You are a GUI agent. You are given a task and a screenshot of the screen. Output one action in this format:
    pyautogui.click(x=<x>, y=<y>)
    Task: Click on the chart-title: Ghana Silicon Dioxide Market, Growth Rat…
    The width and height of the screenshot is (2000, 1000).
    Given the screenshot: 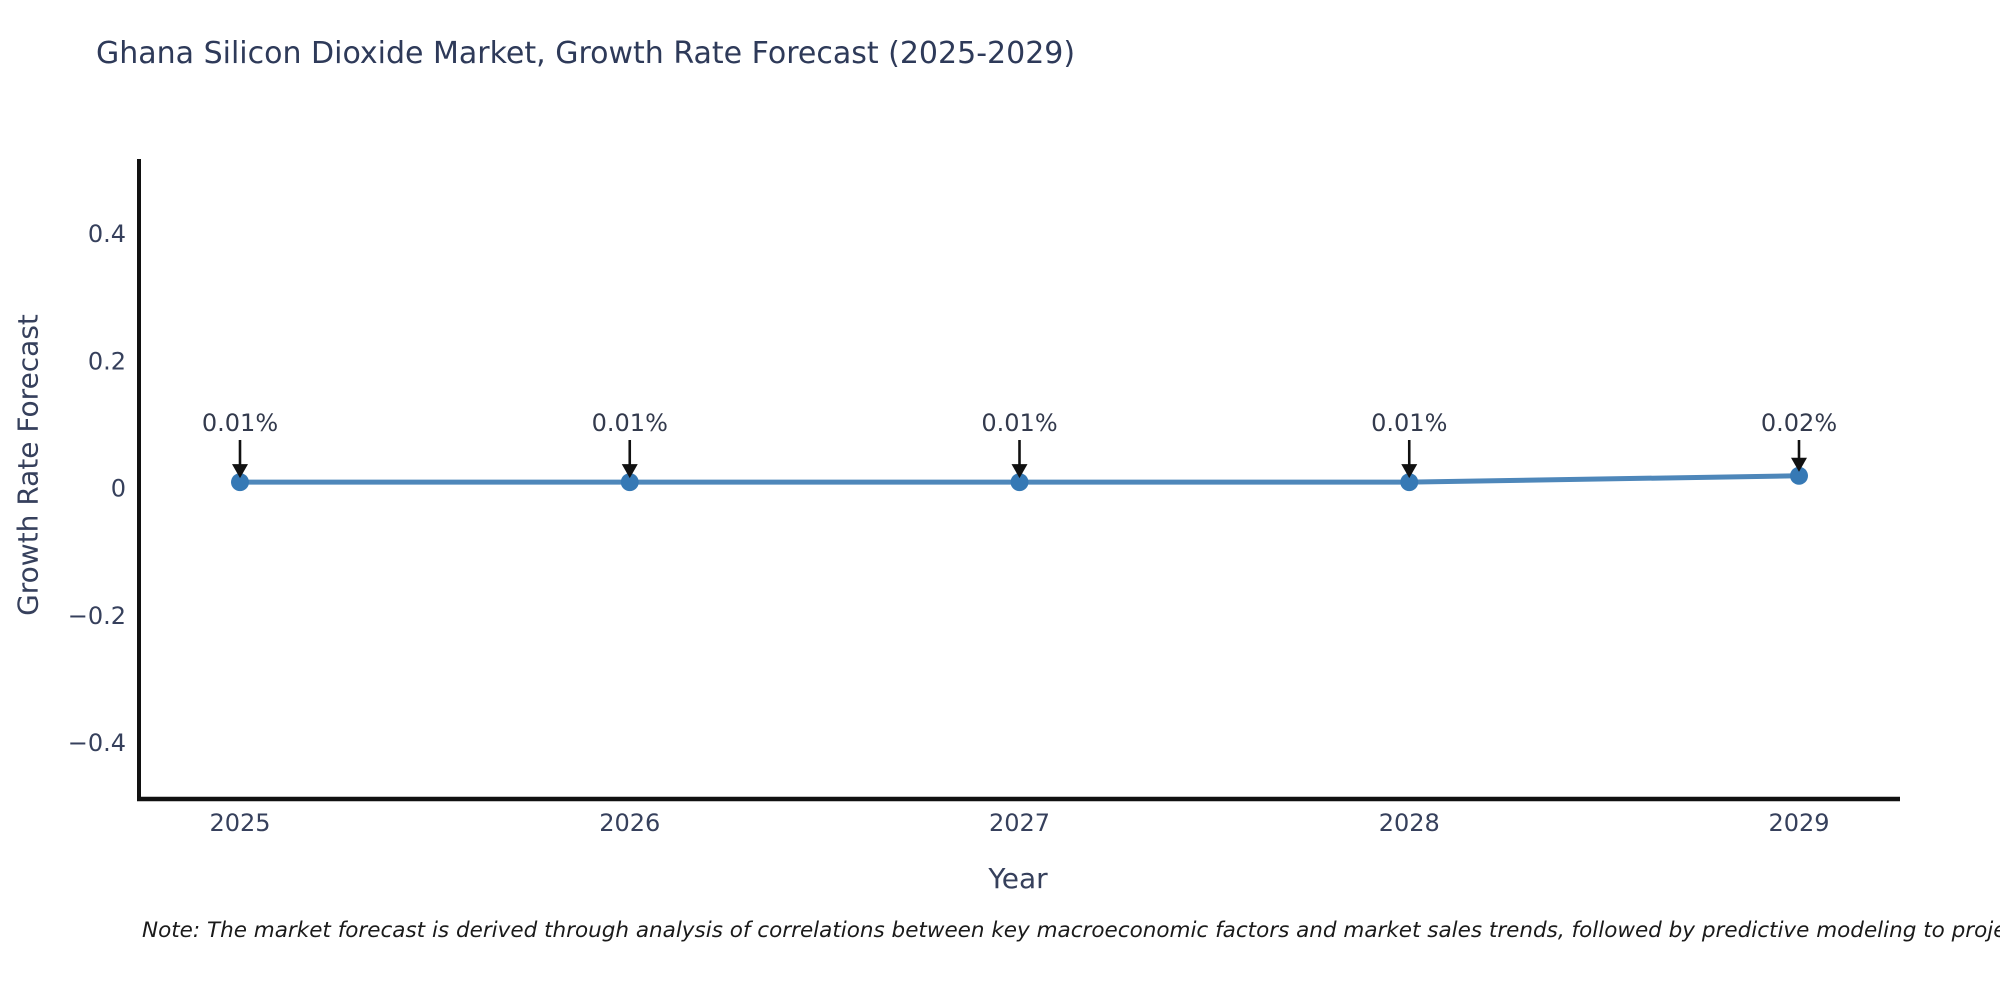 What is the action you would take?
    pyautogui.click(x=586, y=53)
    